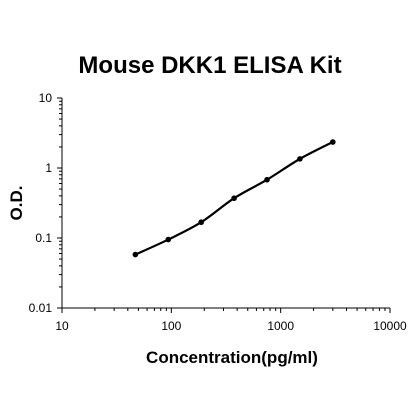 This screenshot has height=420, width=420. I want to click on y-tick-label: 0.01, so click(41, 308).